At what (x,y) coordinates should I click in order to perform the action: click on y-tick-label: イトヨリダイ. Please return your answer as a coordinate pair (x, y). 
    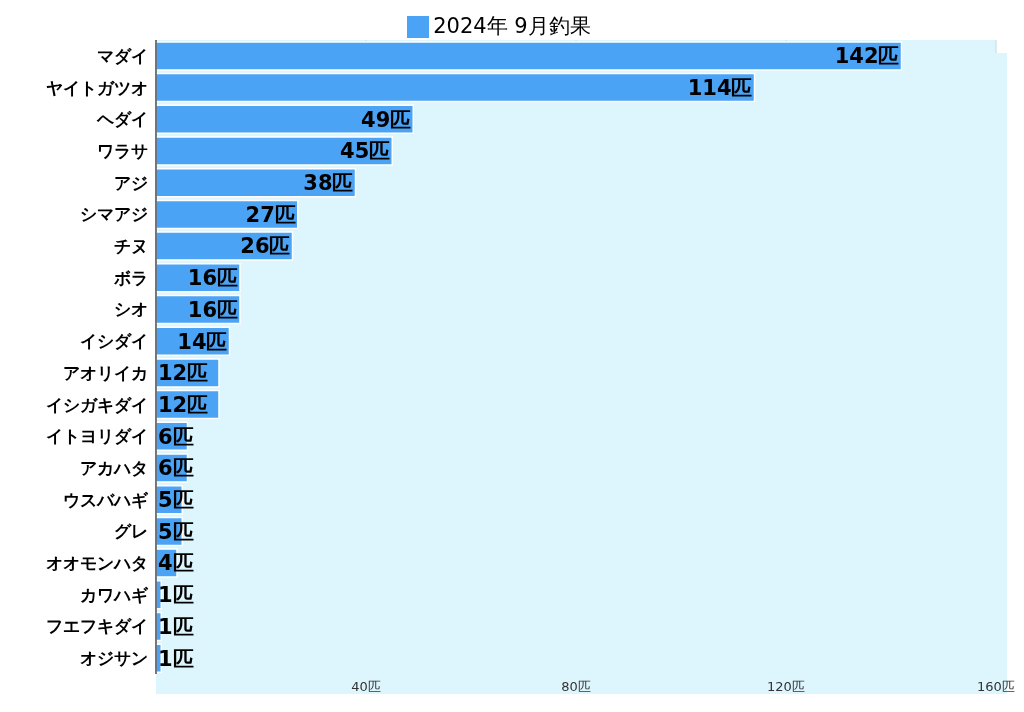
    Looking at the image, I should click on (97, 436).